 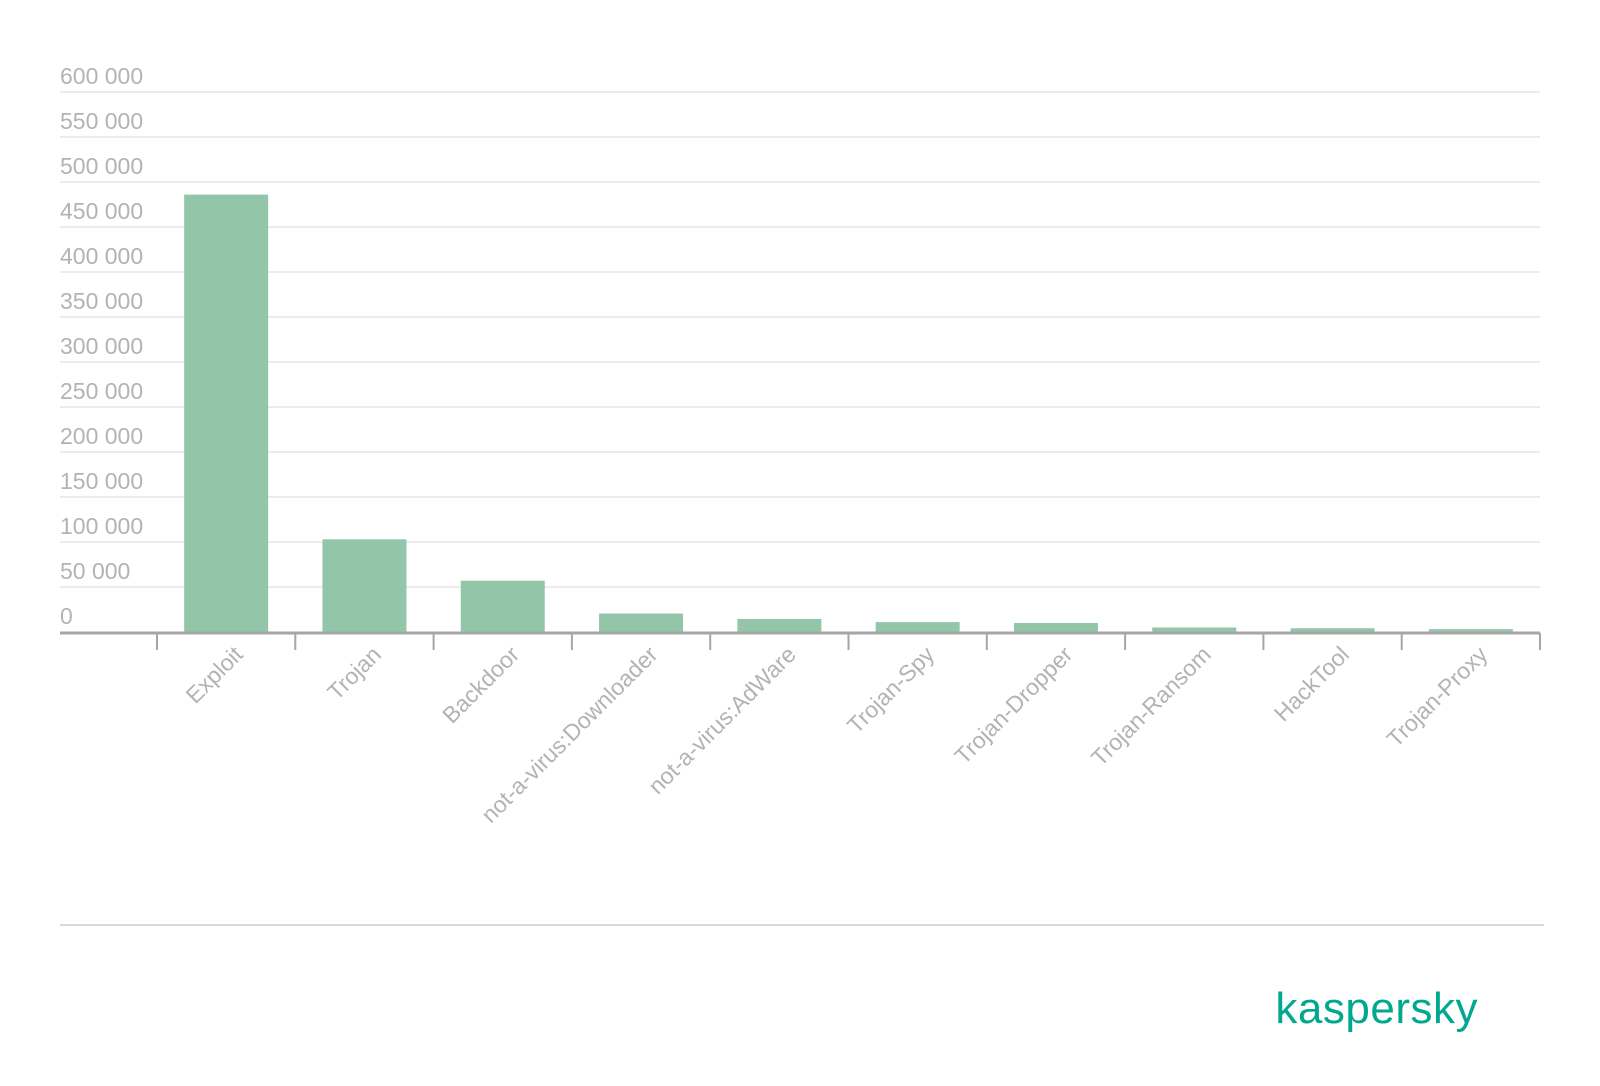 I want to click on y-tick-label: 300 000, so click(x=101, y=346).